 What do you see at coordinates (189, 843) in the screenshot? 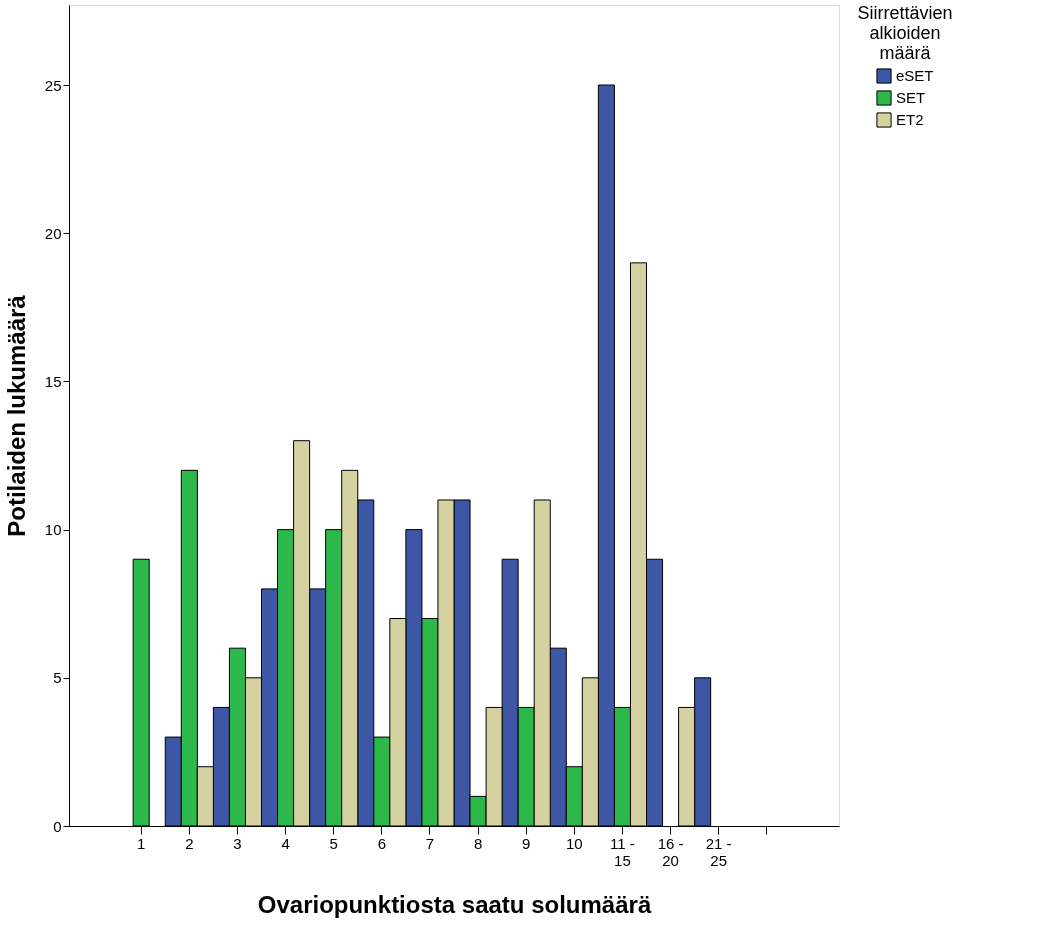
I see `x-tick-label: 2` at bounding box center [189, 843].